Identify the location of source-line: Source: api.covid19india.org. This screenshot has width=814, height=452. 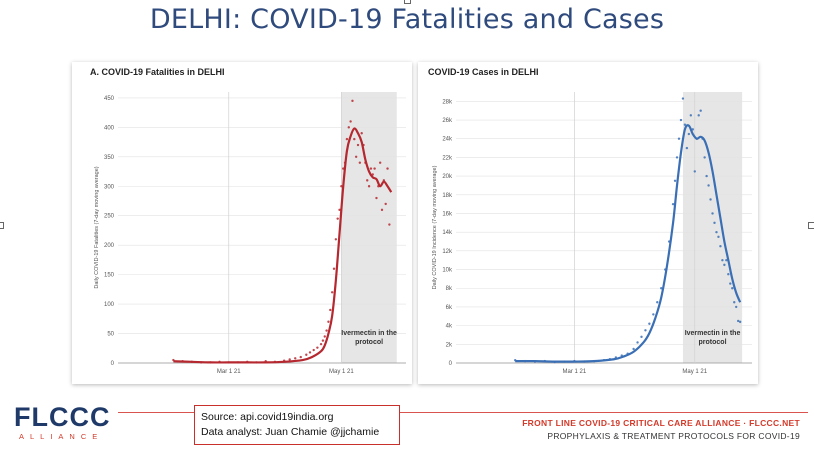
(267, 417).